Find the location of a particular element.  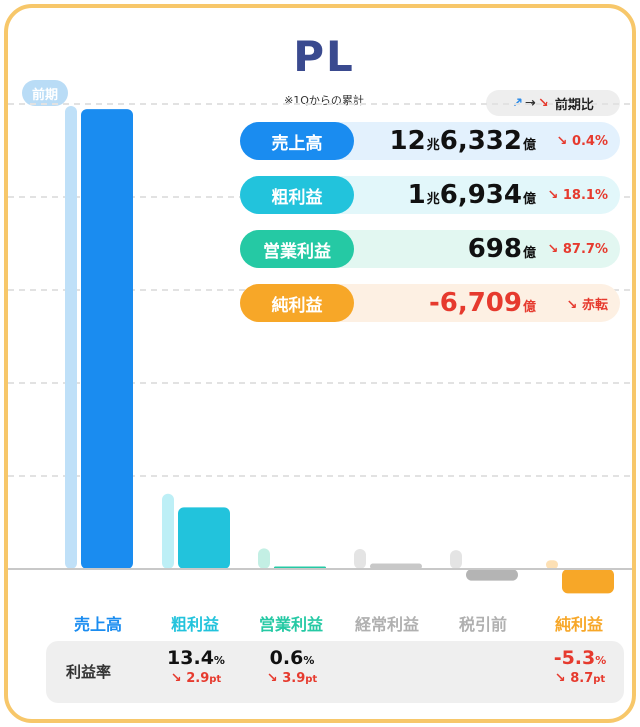

page-title: PL is located at coordinates (324, 56).